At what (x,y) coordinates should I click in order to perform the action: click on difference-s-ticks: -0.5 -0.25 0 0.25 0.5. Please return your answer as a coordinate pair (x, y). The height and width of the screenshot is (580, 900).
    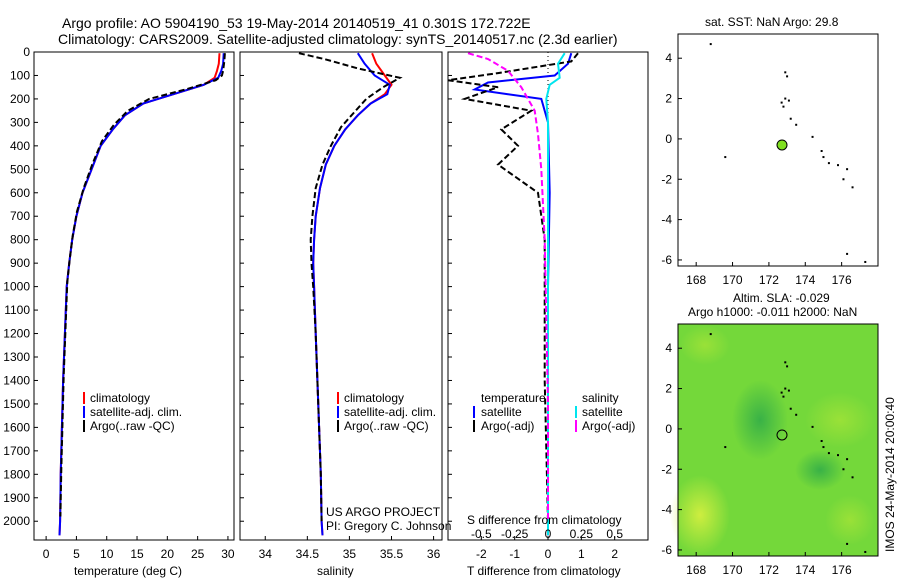
    Looking at the image, I should click on (547, 534).